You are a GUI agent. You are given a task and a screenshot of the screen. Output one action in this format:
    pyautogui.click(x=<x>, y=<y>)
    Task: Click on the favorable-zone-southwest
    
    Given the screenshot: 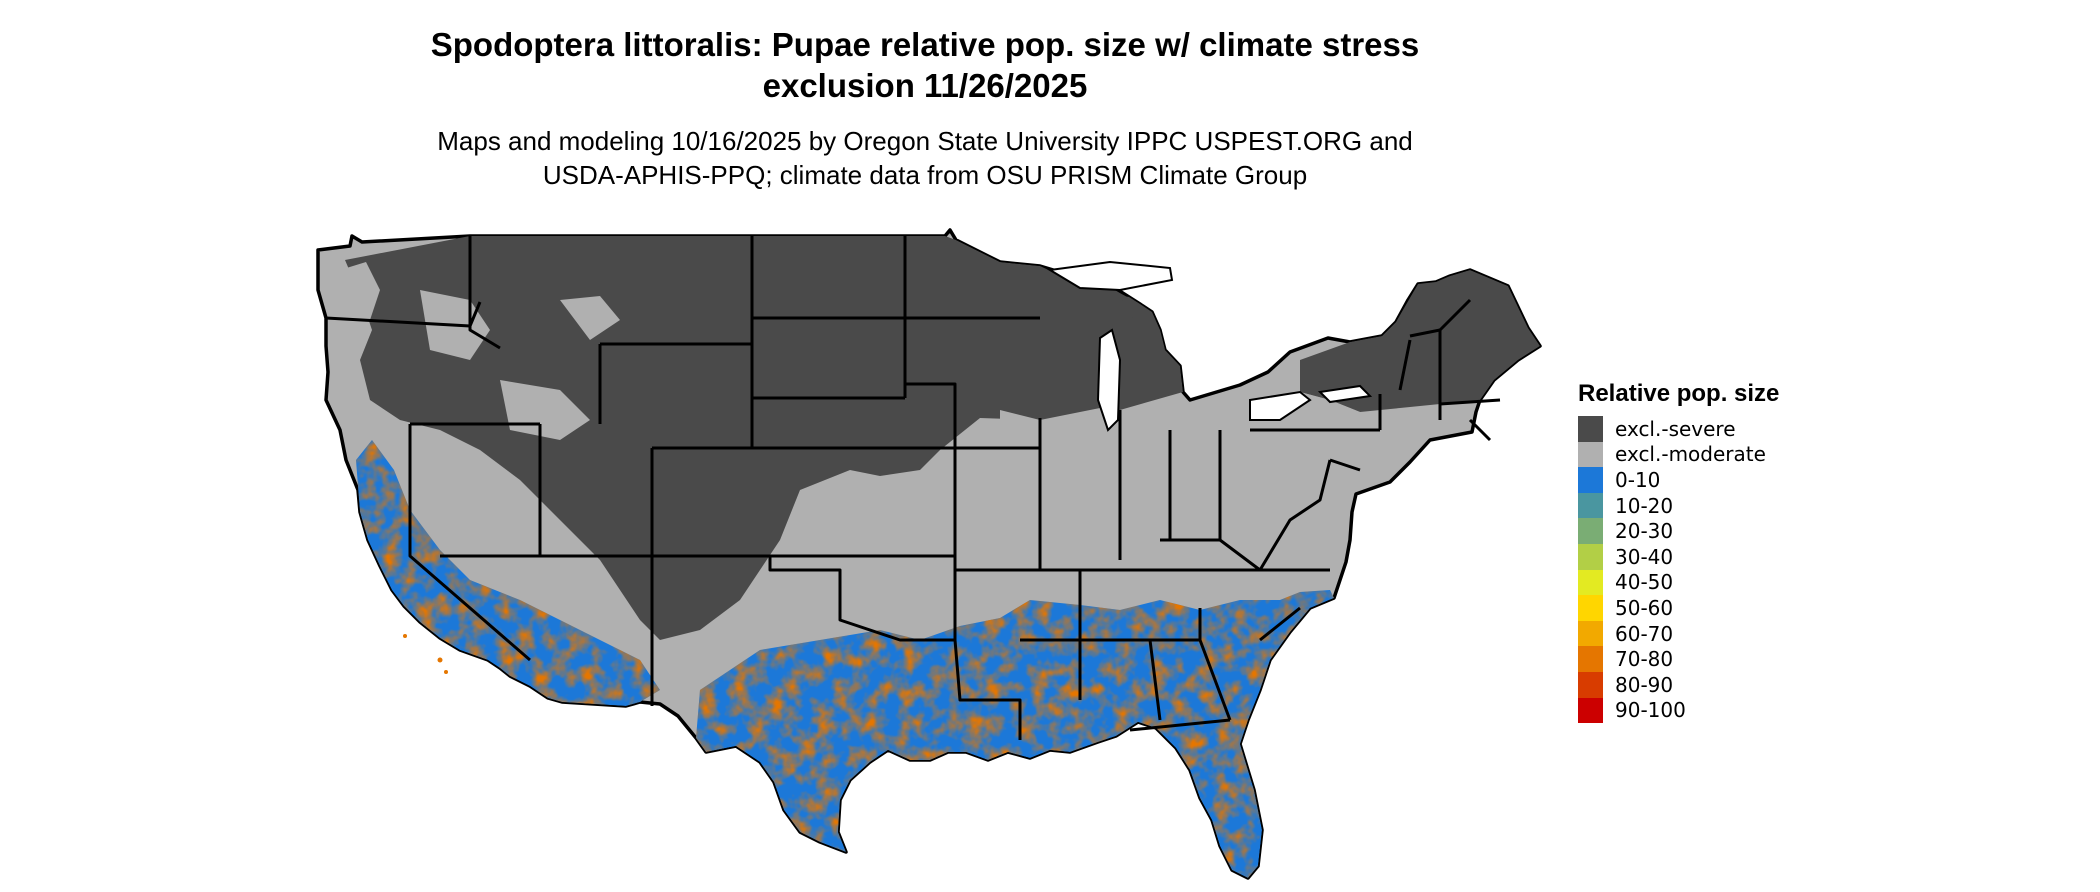 What is the action you would take?
    pyautogui.click(x=508, y=573)
    